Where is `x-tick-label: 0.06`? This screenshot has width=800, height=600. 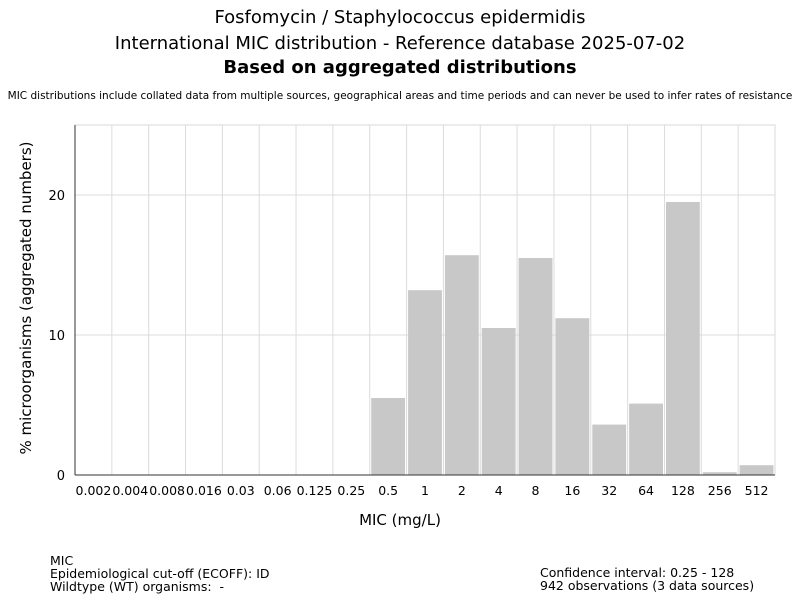
x-tick-label: 0.06 is located at coordinates (278, 490).